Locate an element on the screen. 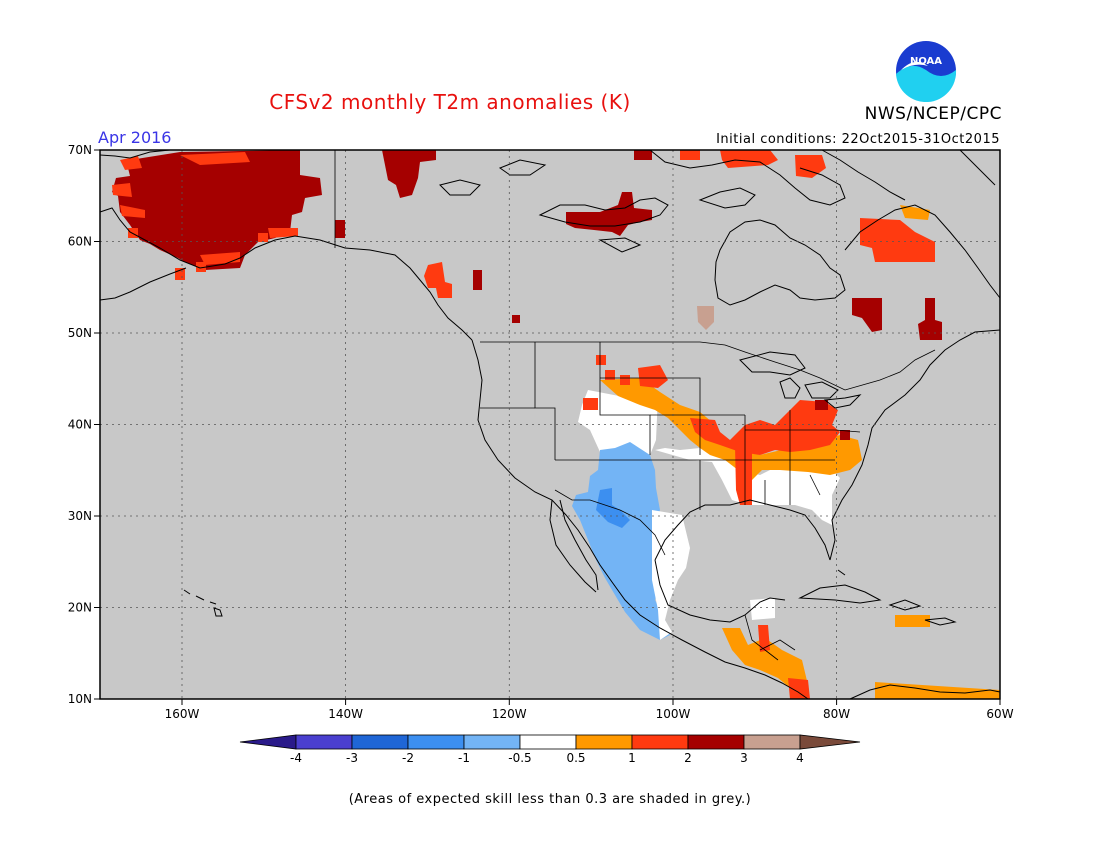 Image resolution: width=1100 pixels, height=850 pixels. quebec-anomaly is located at coordinates (867, 315).